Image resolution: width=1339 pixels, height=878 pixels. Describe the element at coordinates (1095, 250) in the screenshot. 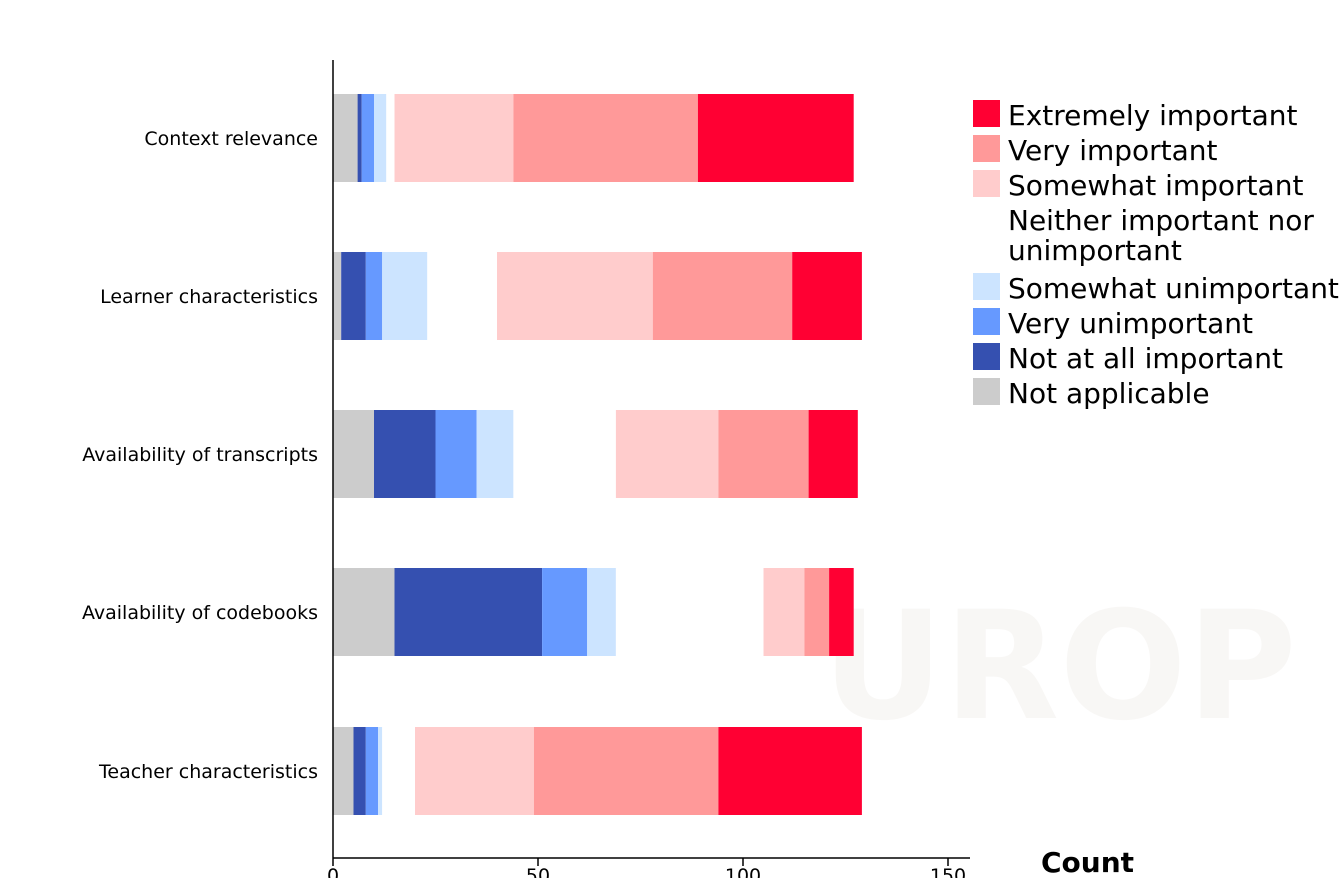

I see `legend-label-3-line-1: unimportant` at that location.